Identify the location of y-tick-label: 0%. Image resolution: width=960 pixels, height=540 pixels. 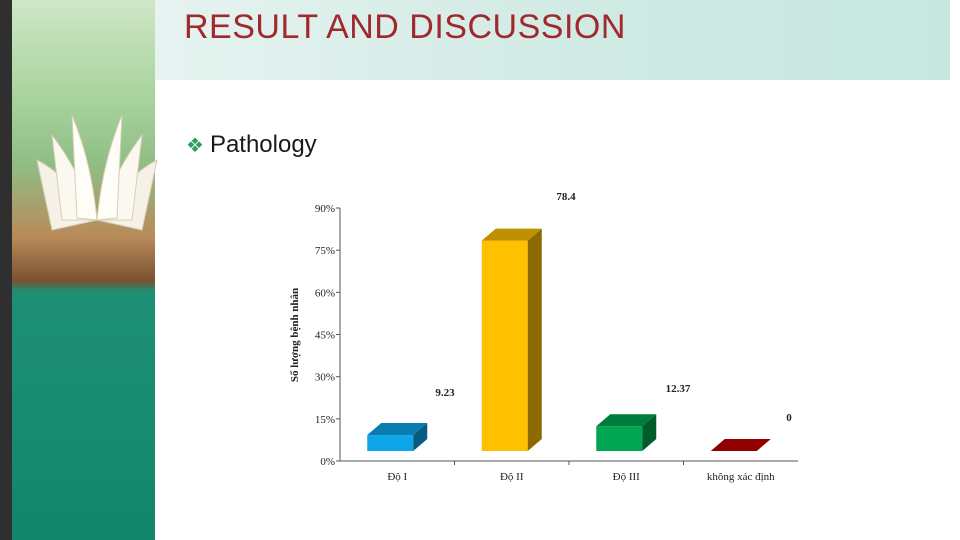
(327, 462).